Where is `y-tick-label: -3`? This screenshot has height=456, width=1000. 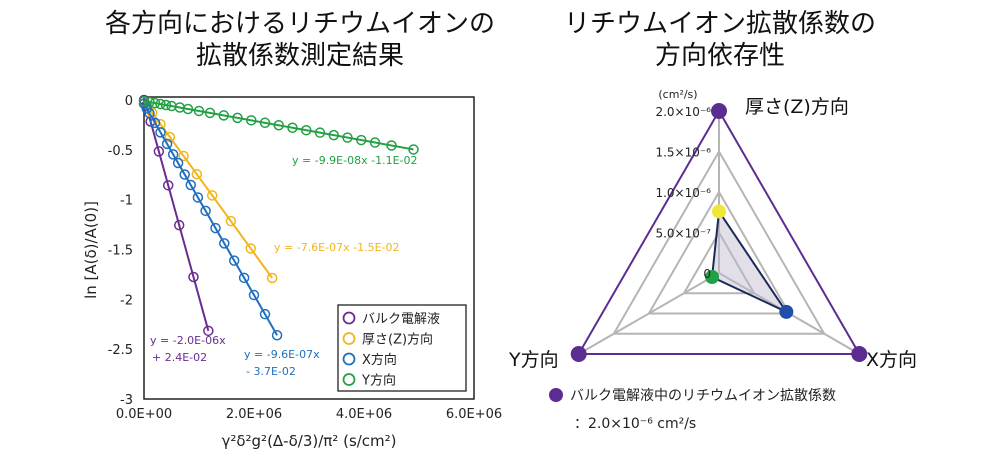 y-tick-label: -3 is located at coordinates (126, 400).